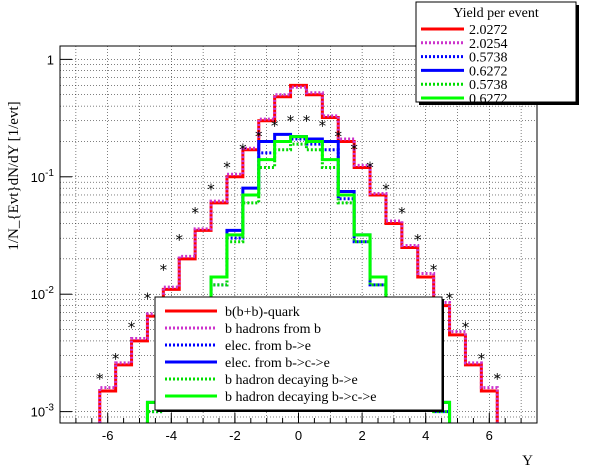 The image size is (596, 472). What do you see at coordinates (14, 175) in the screenshot?
I see `y-axis-title: 1/N_{Evt}dN/dY [1/evt]` at bounding box center [14, 175].